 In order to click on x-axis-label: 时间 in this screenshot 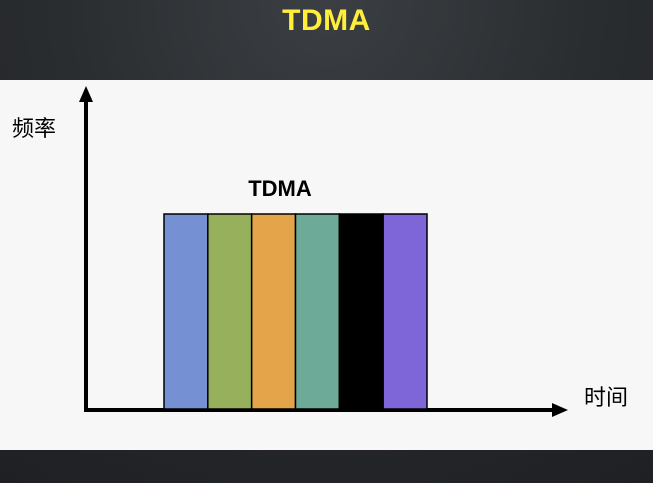, I will do `click(606, 398)`.